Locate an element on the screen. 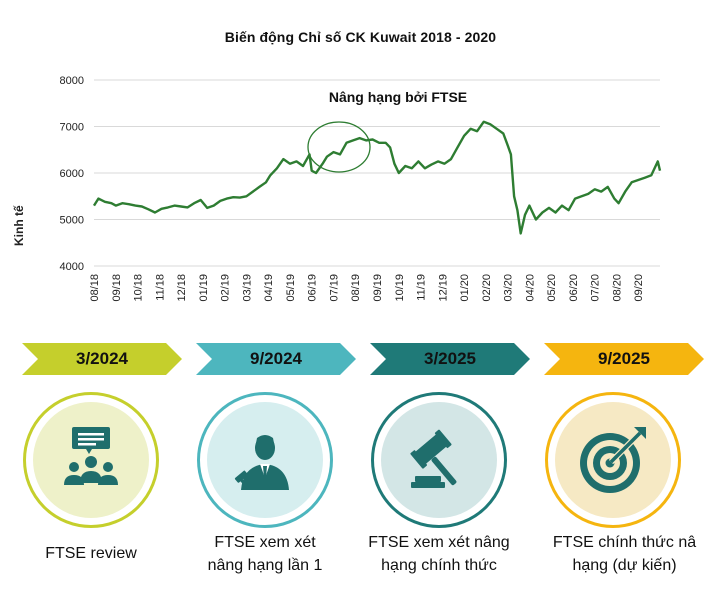 Image resolution: width=721 pixels, height=599 pixels. timeline-date-3: 3/2025 is located at coordinates (450, 358).